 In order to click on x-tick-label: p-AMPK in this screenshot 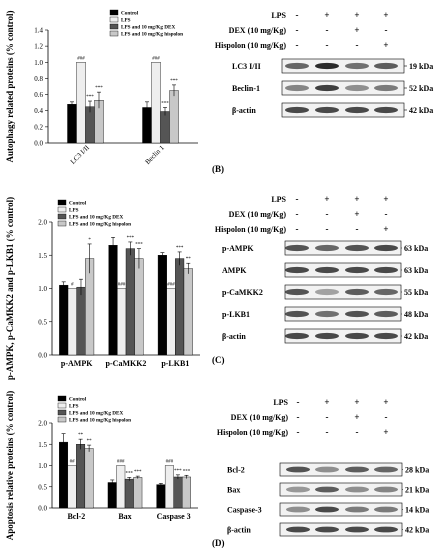, I will do `click(77, 363)`.